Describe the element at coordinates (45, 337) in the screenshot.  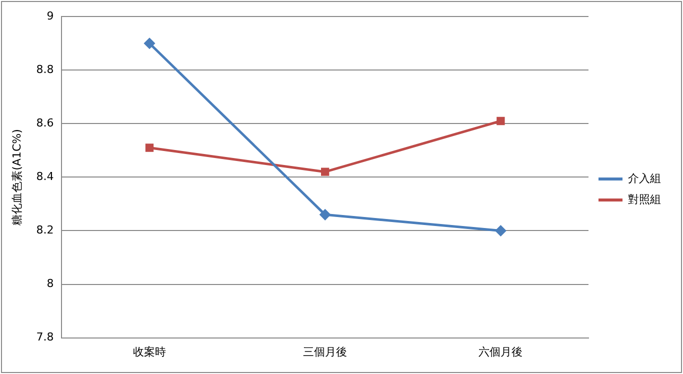
I see `y-tick-label: 7.8` at that location.